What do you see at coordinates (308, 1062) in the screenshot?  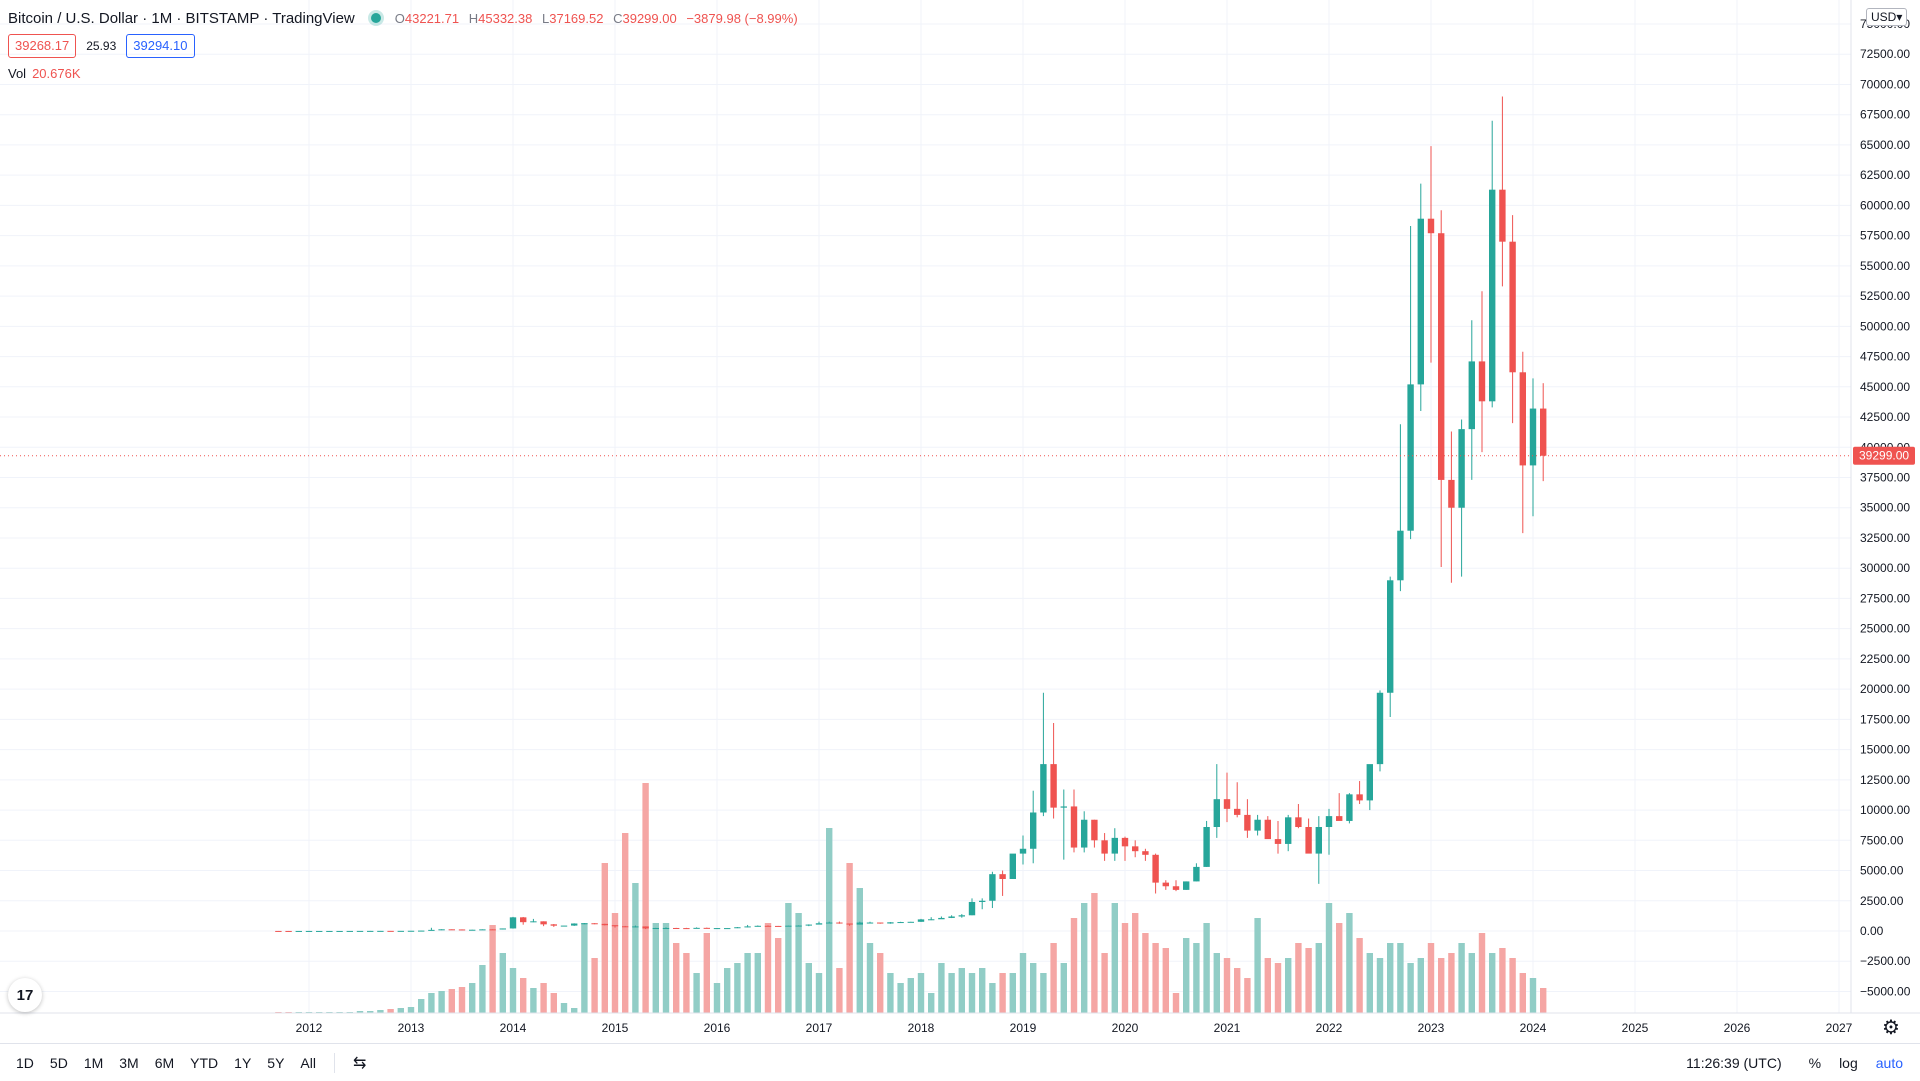 I see `timeframe-all: All` at bounding box center [308, 1062].